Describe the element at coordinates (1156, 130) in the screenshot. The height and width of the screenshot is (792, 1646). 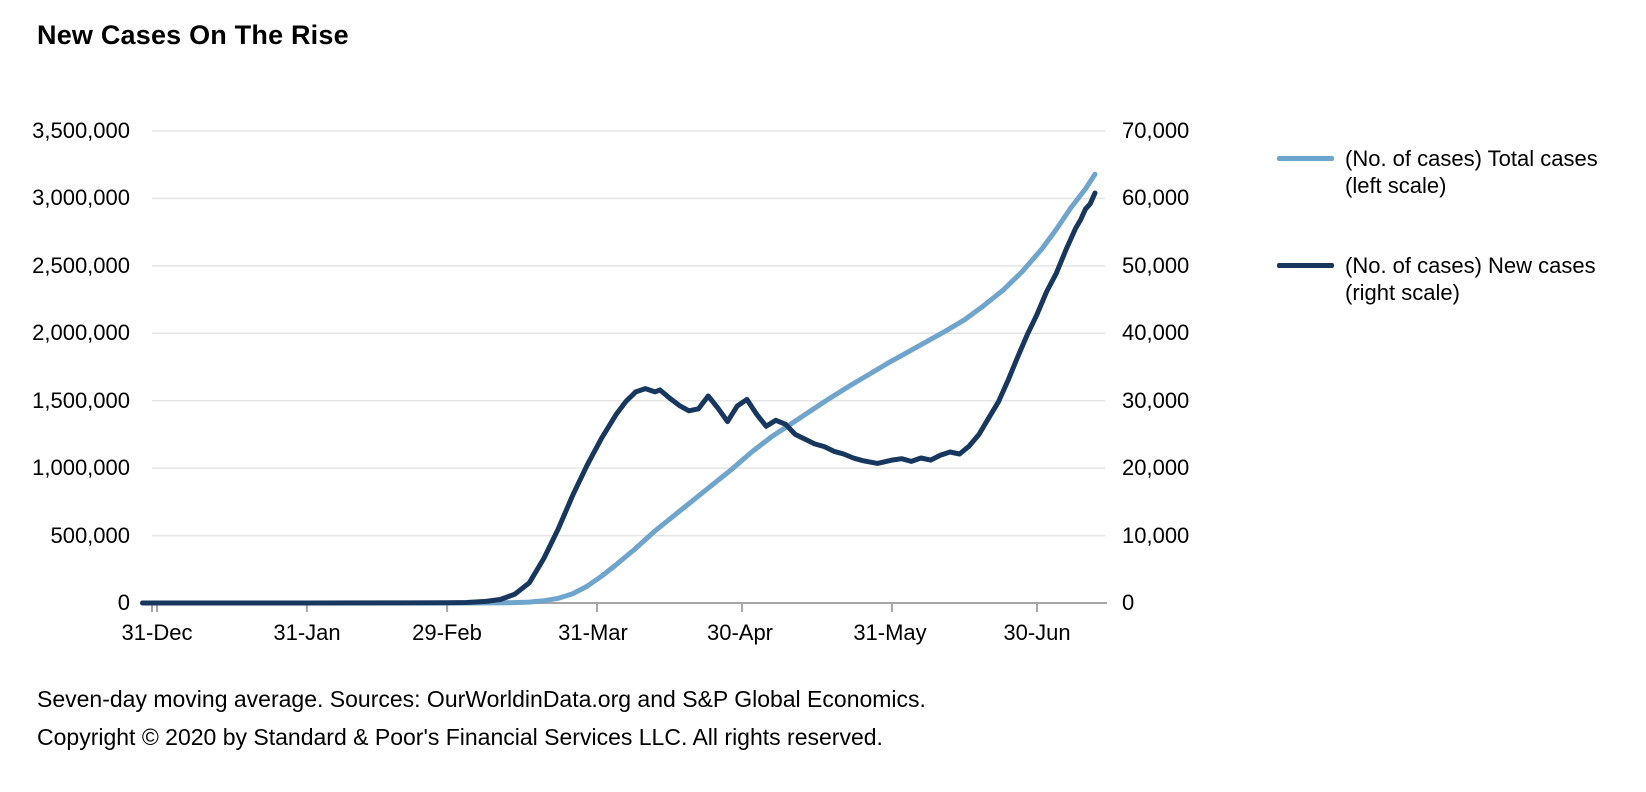
I see `y-axis-label-right: 70,000` at that location.